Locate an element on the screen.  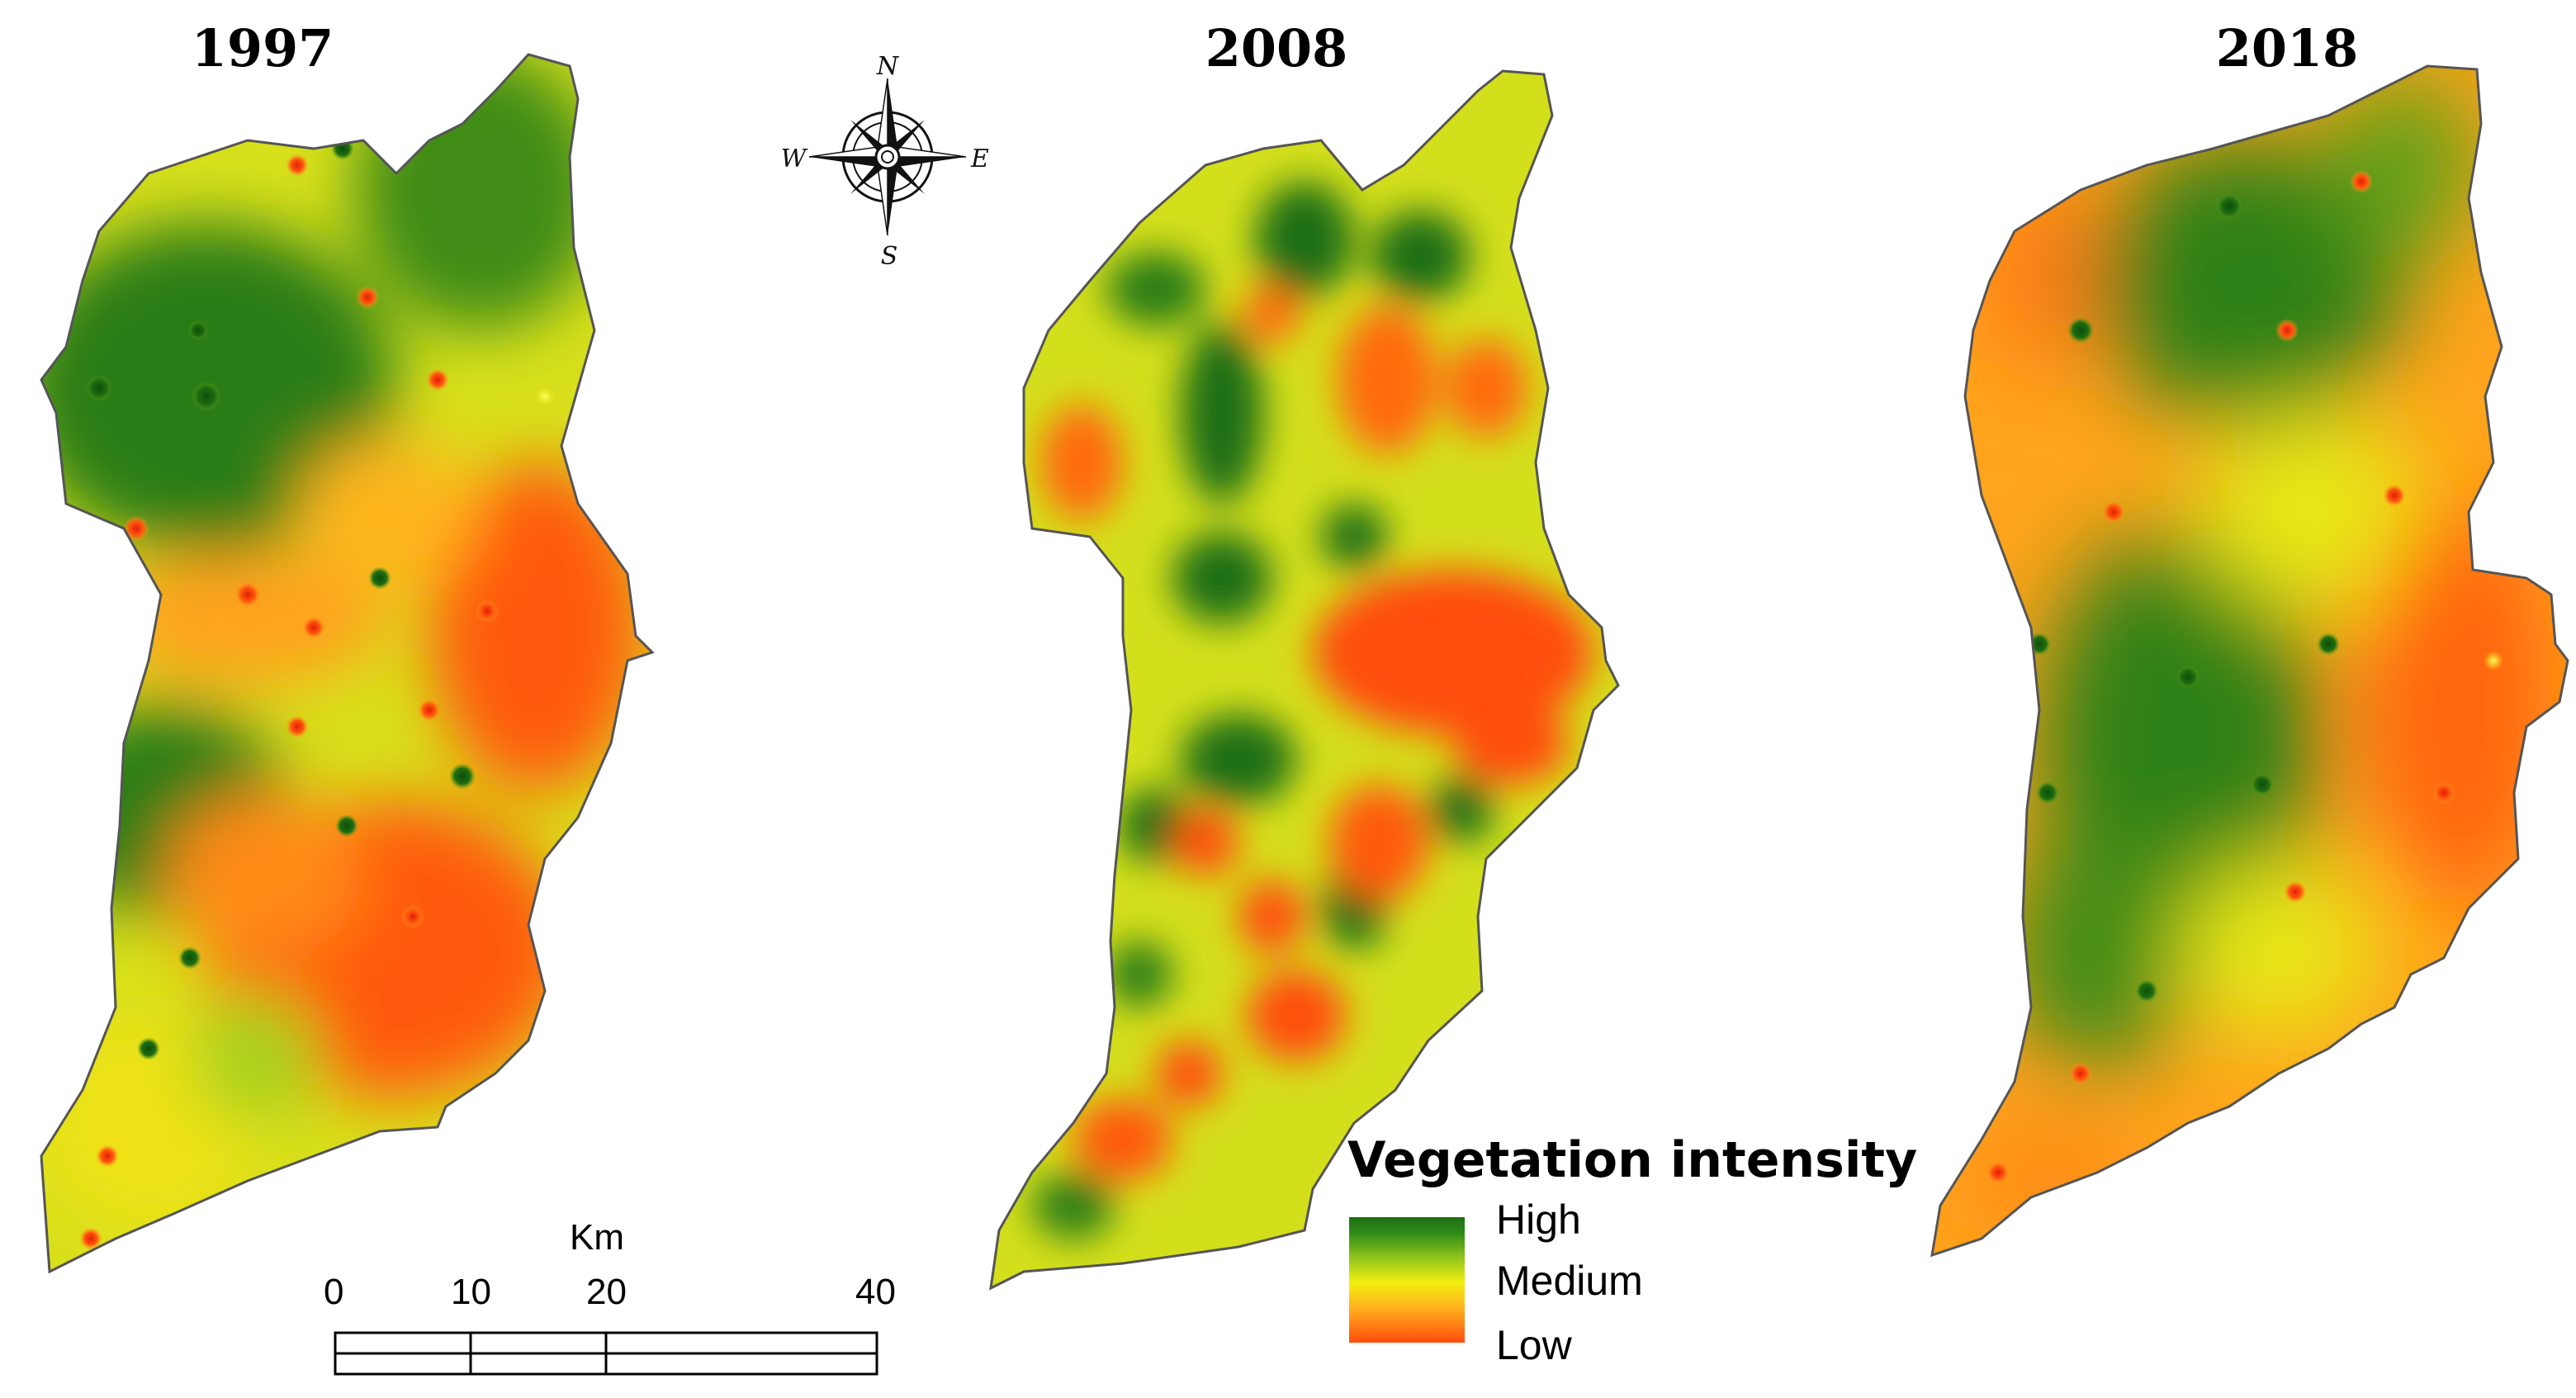
compass-south: S is located at coordinates (889, 256).